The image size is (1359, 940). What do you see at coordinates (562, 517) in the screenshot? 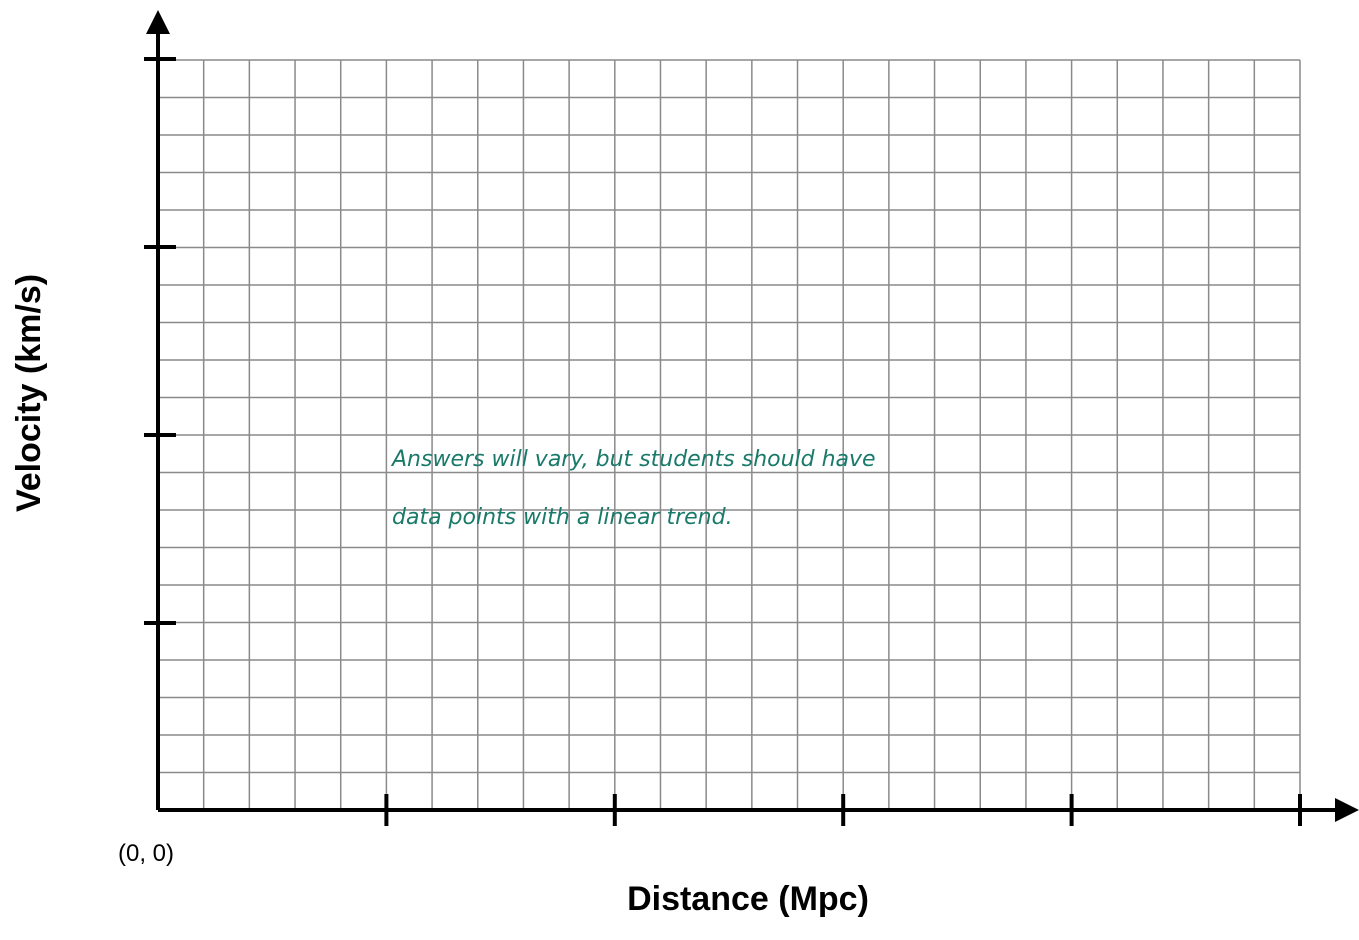
I see `annotation-line-2: data points with a linear trend.` at bounding box center [562, 517].